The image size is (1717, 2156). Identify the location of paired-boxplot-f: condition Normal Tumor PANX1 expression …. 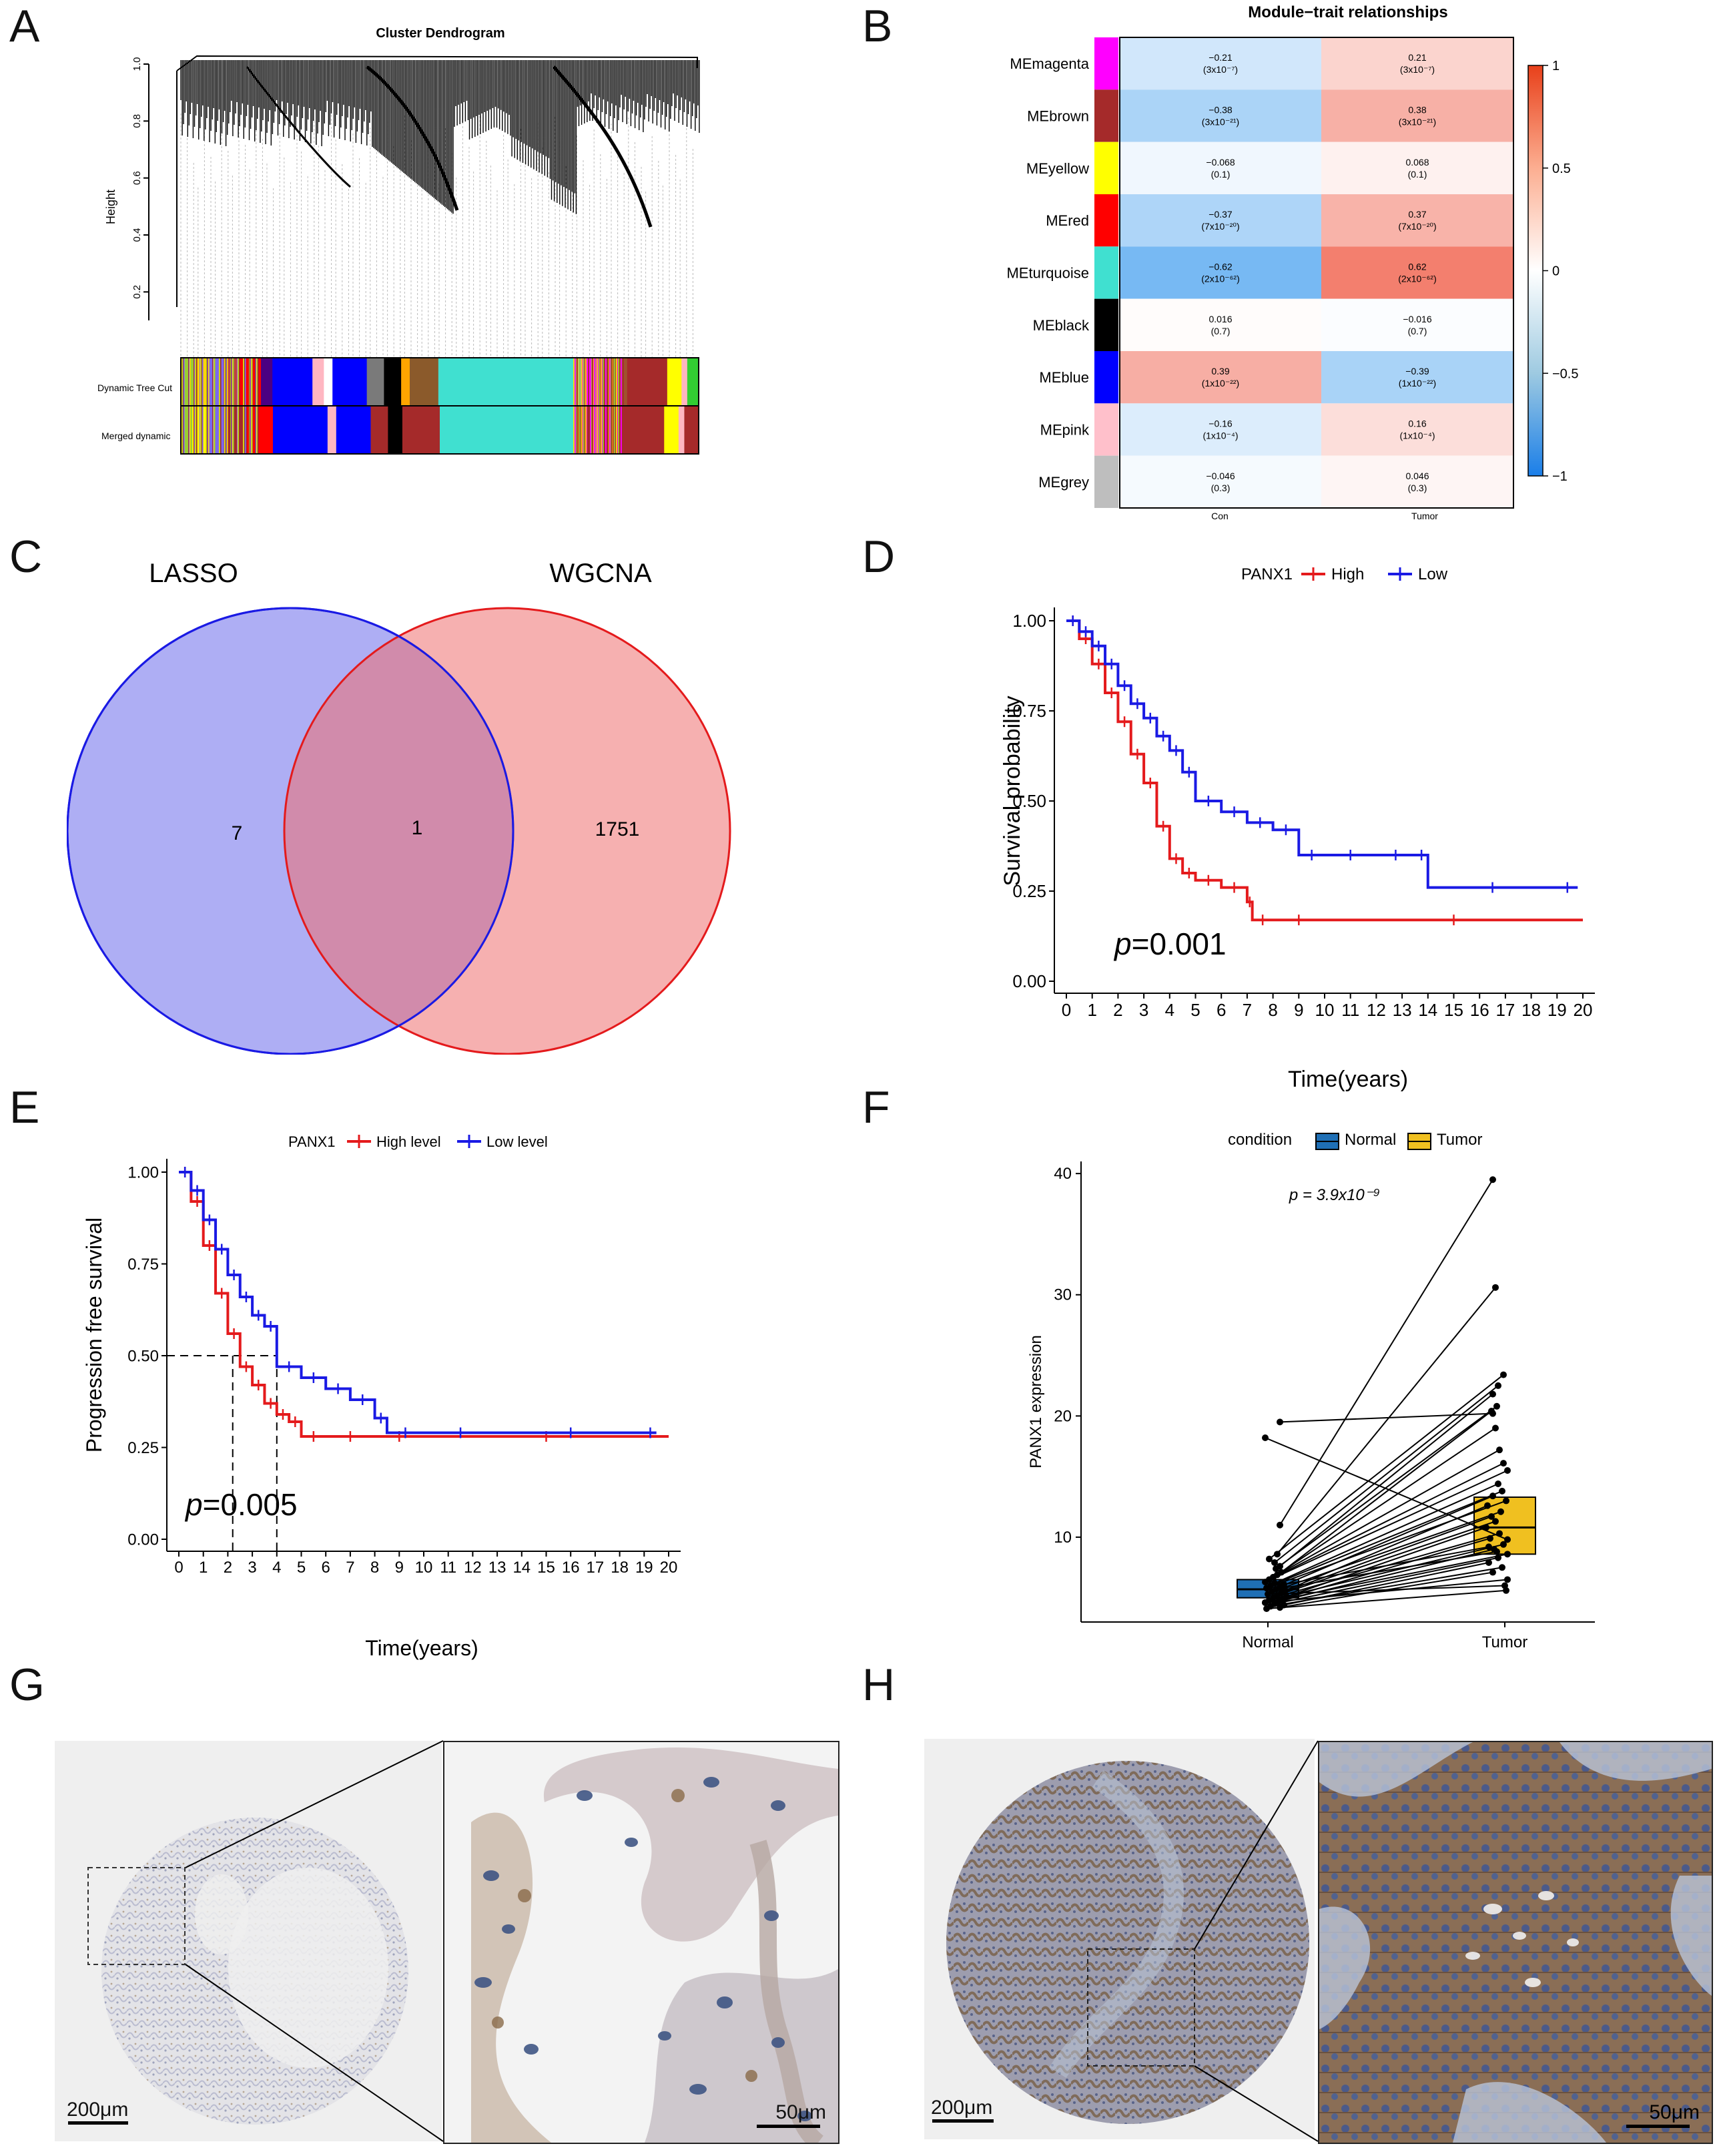
(1311, 1391).